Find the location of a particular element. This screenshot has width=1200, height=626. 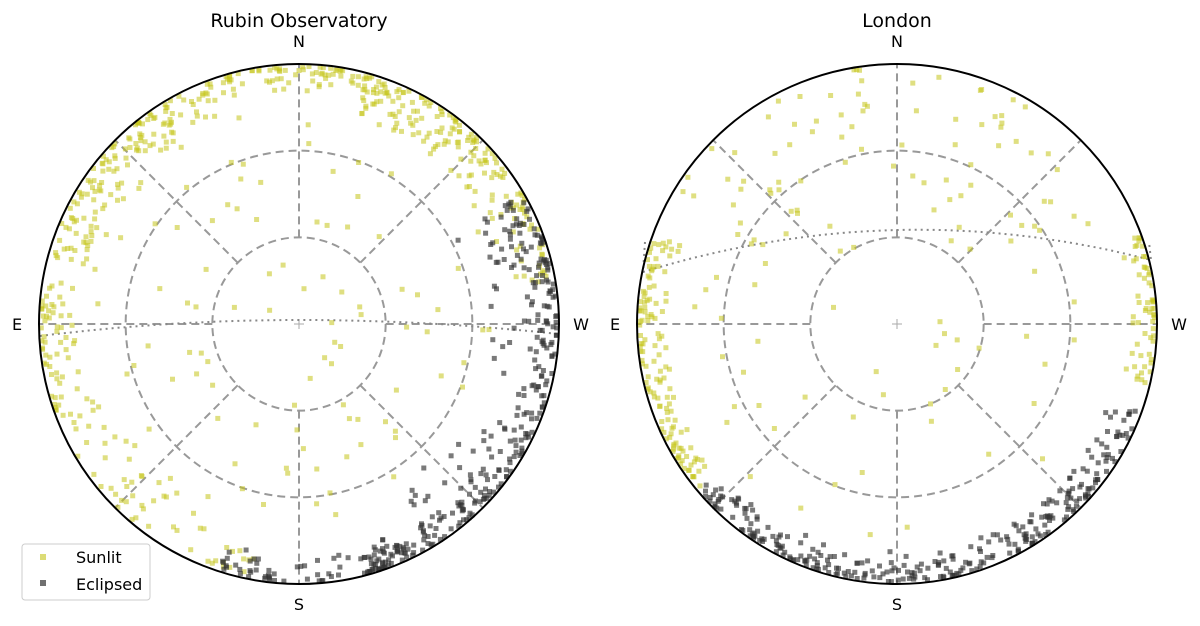

legend-label-sunlit: Sunlit is located at coordinates (99, 557).